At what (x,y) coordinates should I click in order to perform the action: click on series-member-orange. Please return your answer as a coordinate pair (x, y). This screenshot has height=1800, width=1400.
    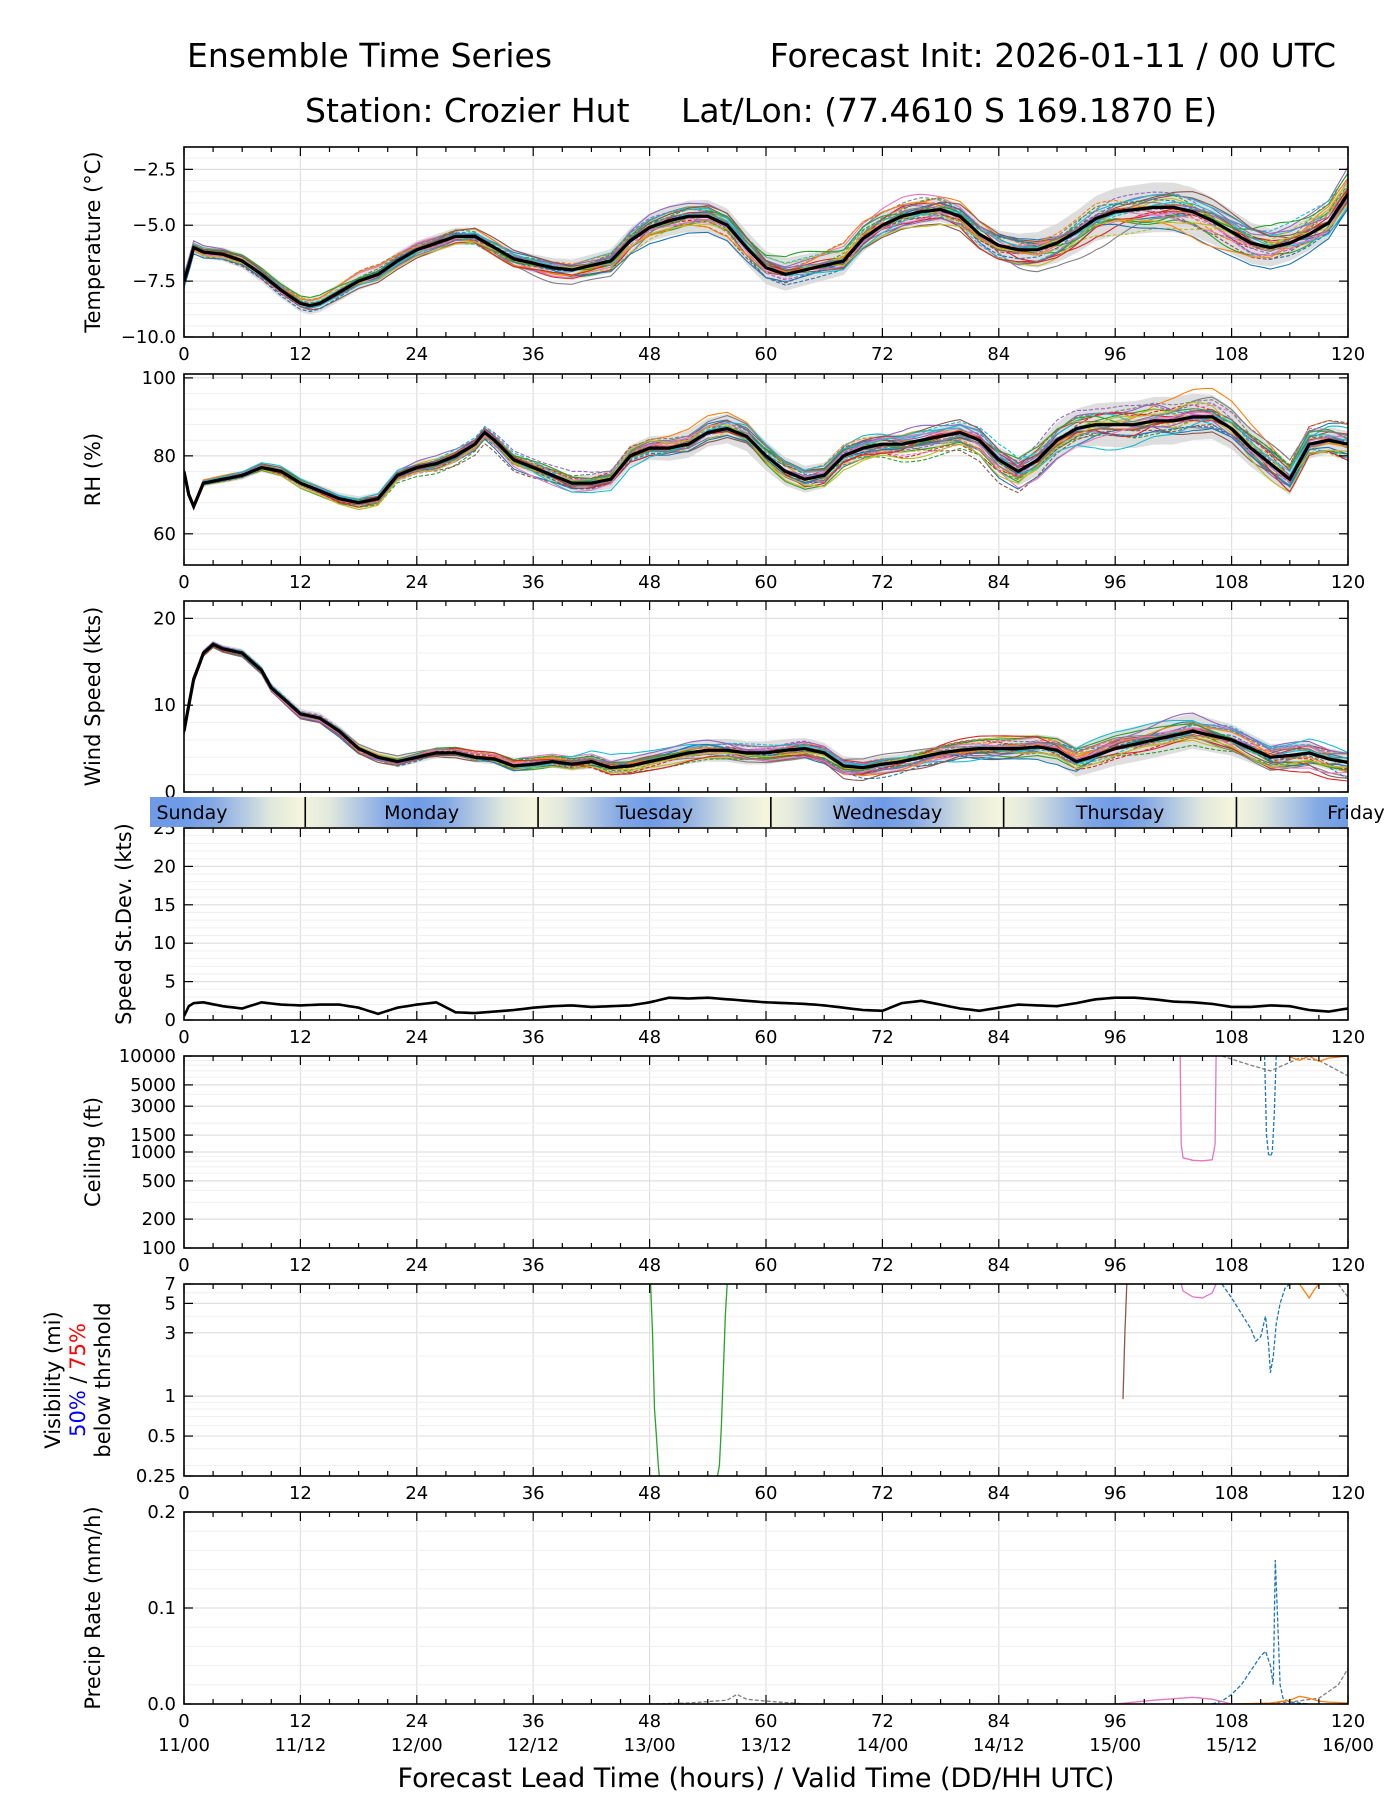
    Looking at the image, I should click on (1309, 1292).